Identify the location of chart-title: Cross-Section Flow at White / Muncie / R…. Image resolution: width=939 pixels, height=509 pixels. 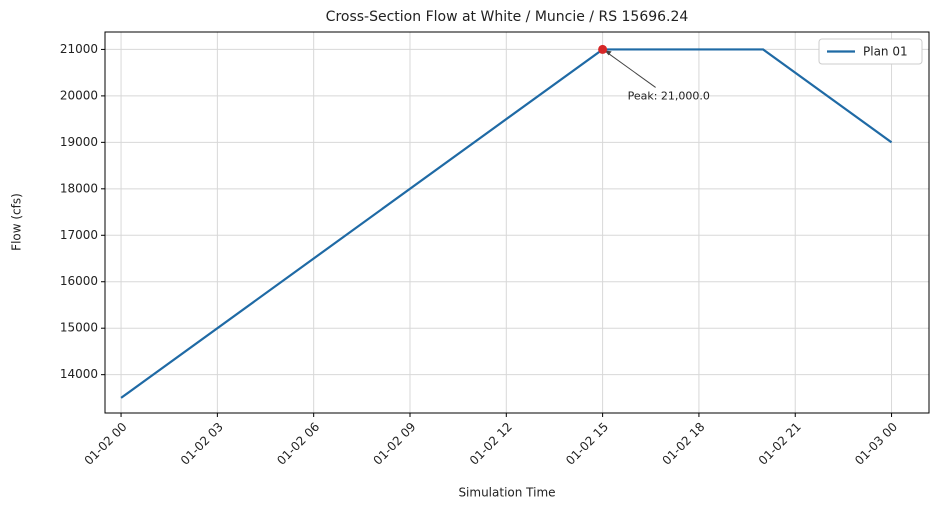
(507, 17).